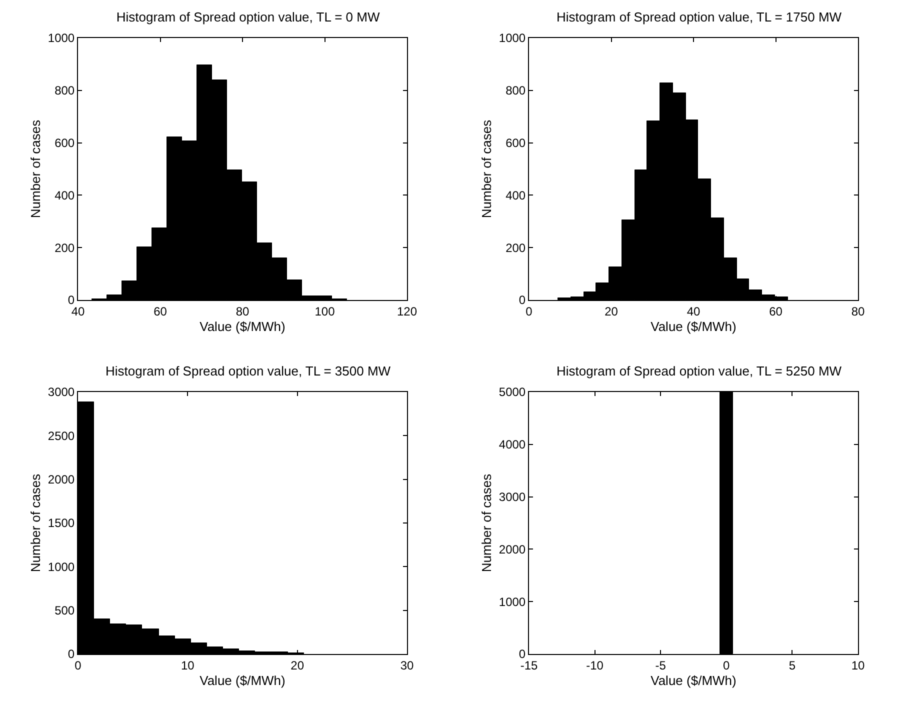  What do you see at coordinates (693, 311) in the screenshot?
I see `x-tick-label: 40` at bounding box center [693, 311].